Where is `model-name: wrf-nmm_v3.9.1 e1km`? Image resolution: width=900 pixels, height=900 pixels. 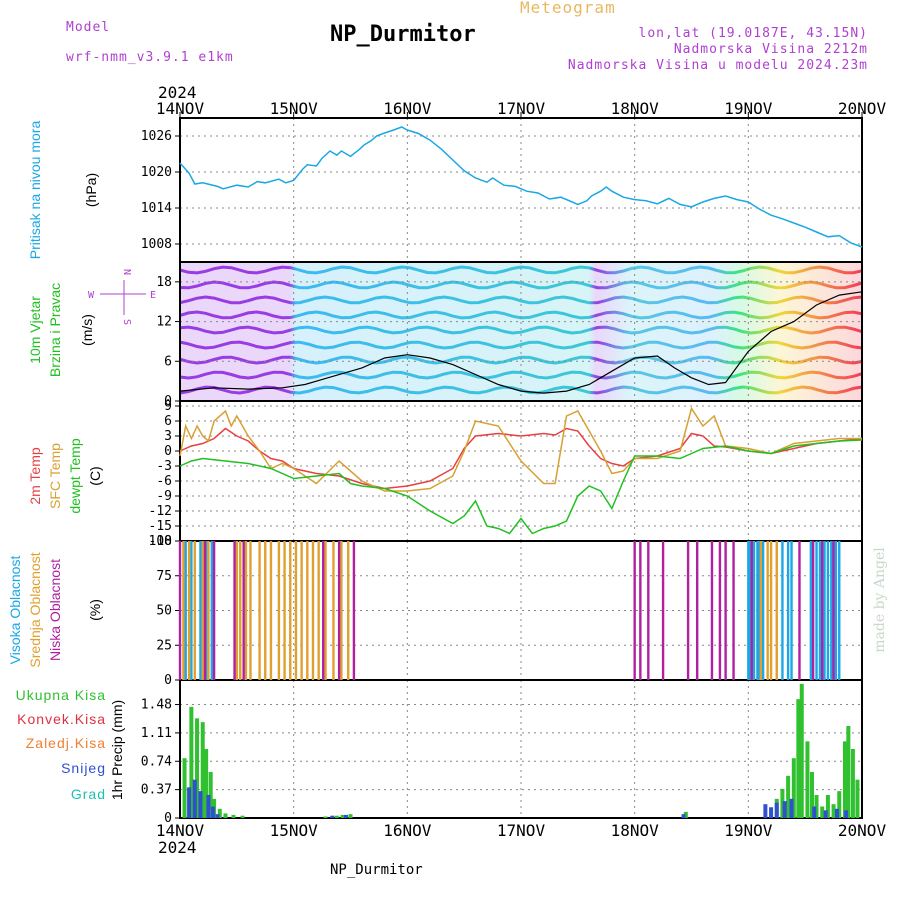 model-name: wrf-nmm_v3.9.1 e1km is located at coordinates (150, 57).